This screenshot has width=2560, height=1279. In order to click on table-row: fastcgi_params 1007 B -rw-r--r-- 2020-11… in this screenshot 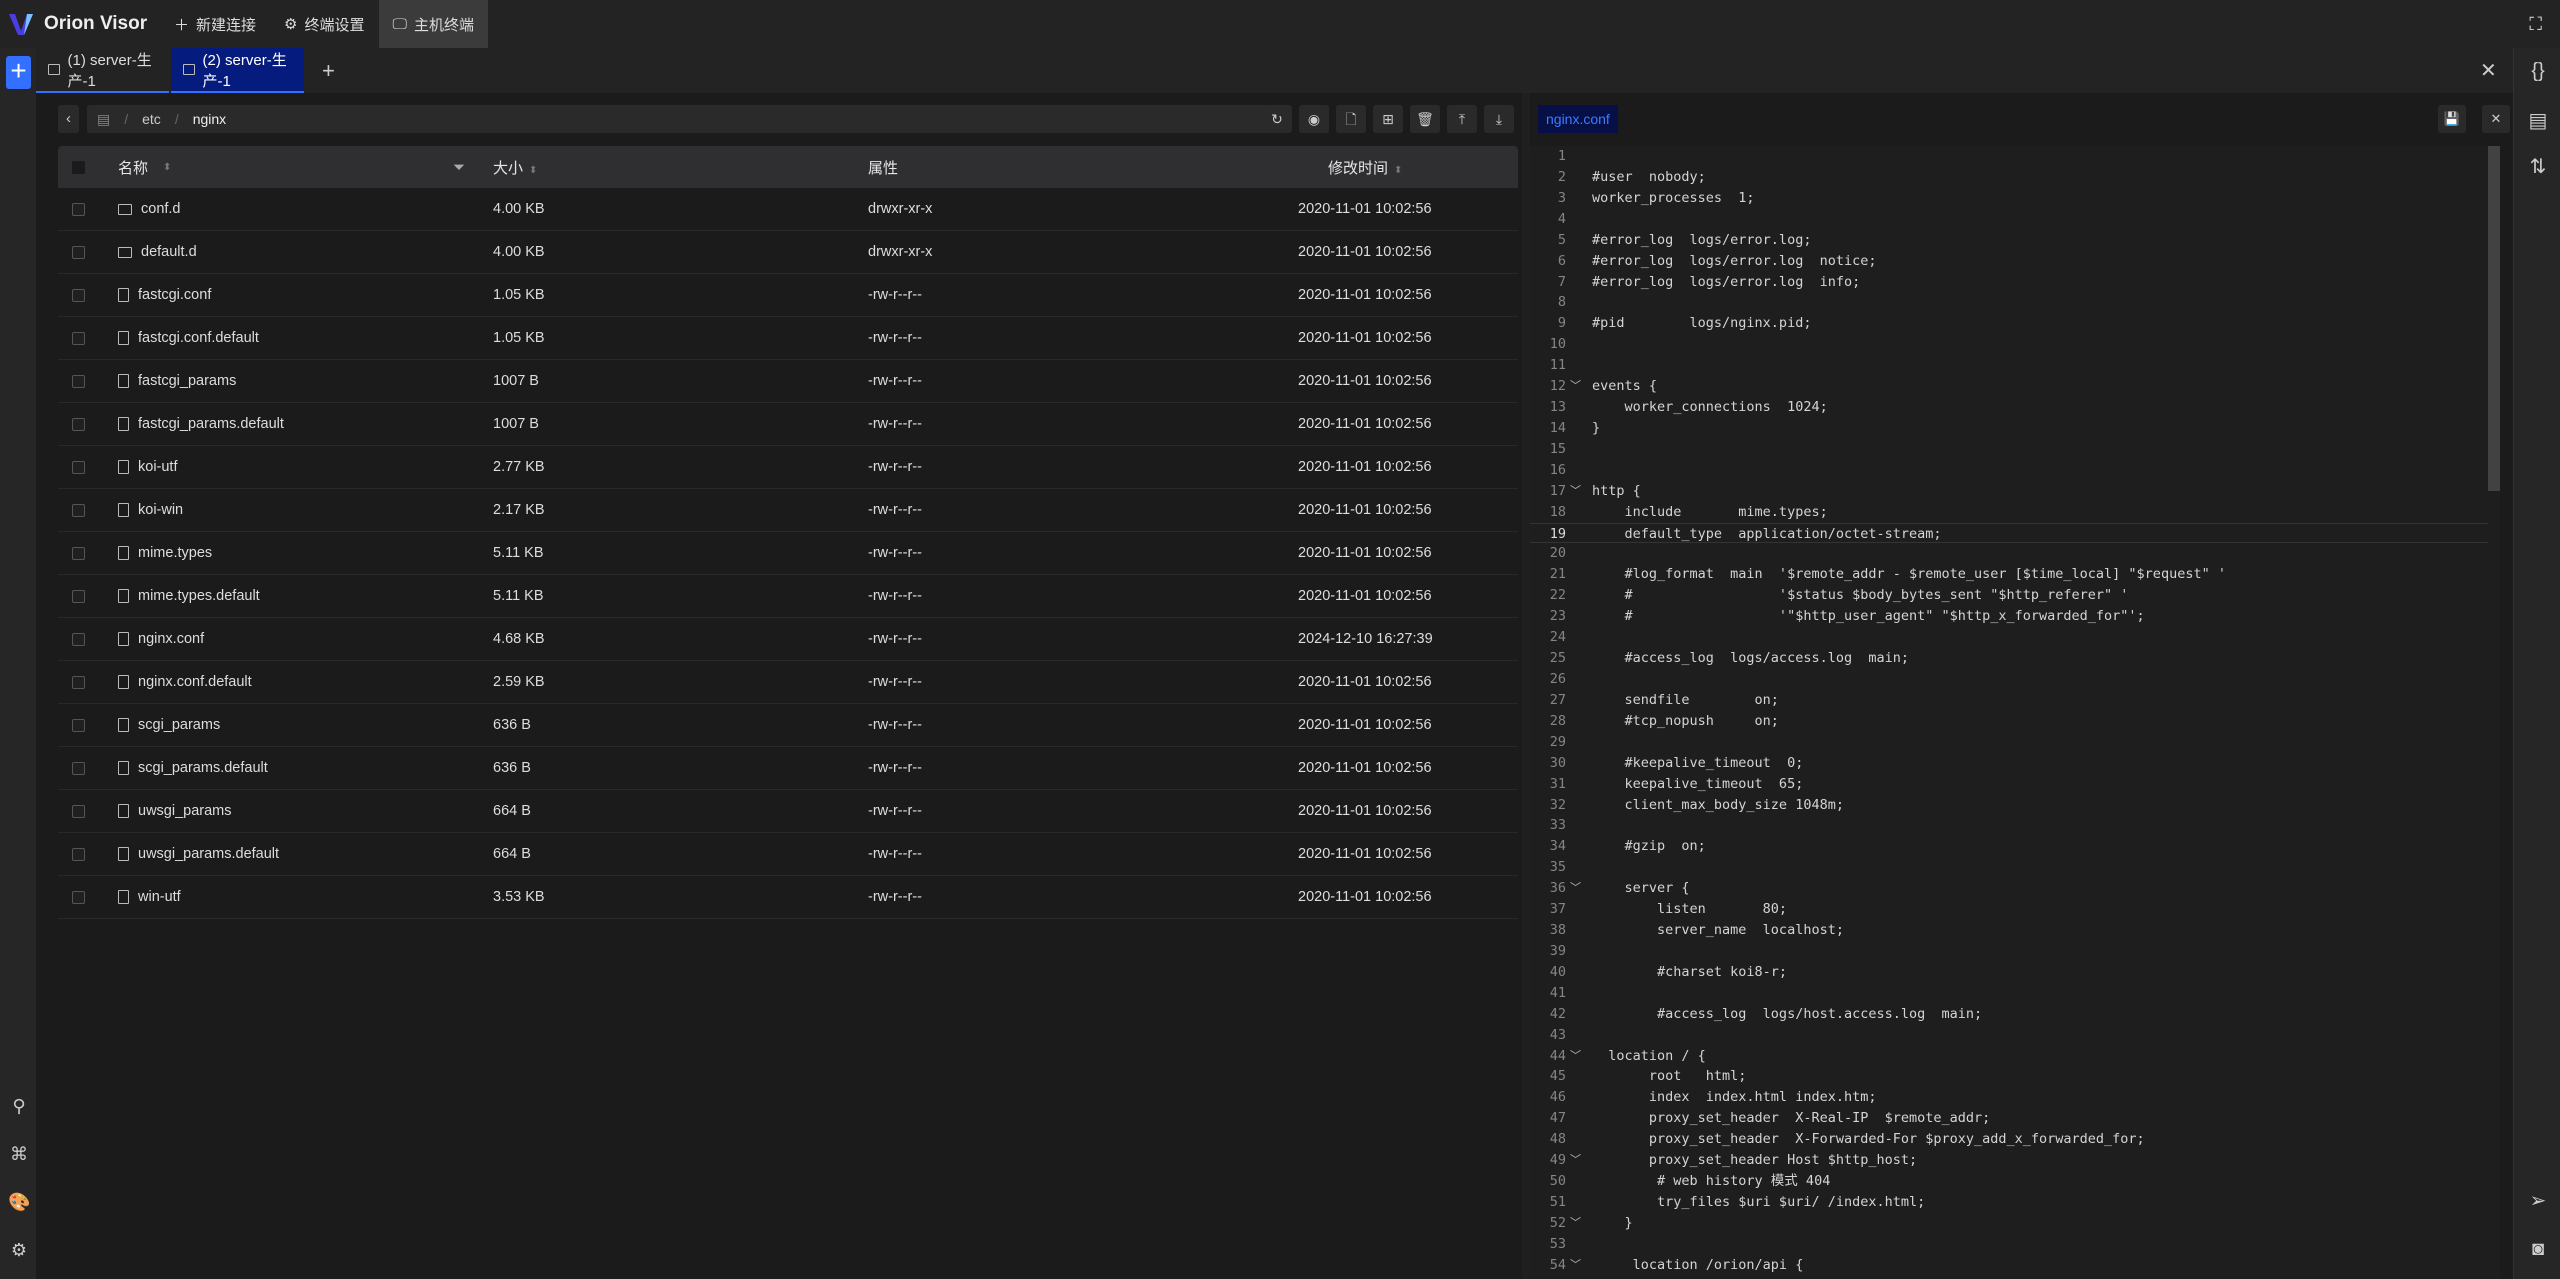, I will do `click(788, 381)`.